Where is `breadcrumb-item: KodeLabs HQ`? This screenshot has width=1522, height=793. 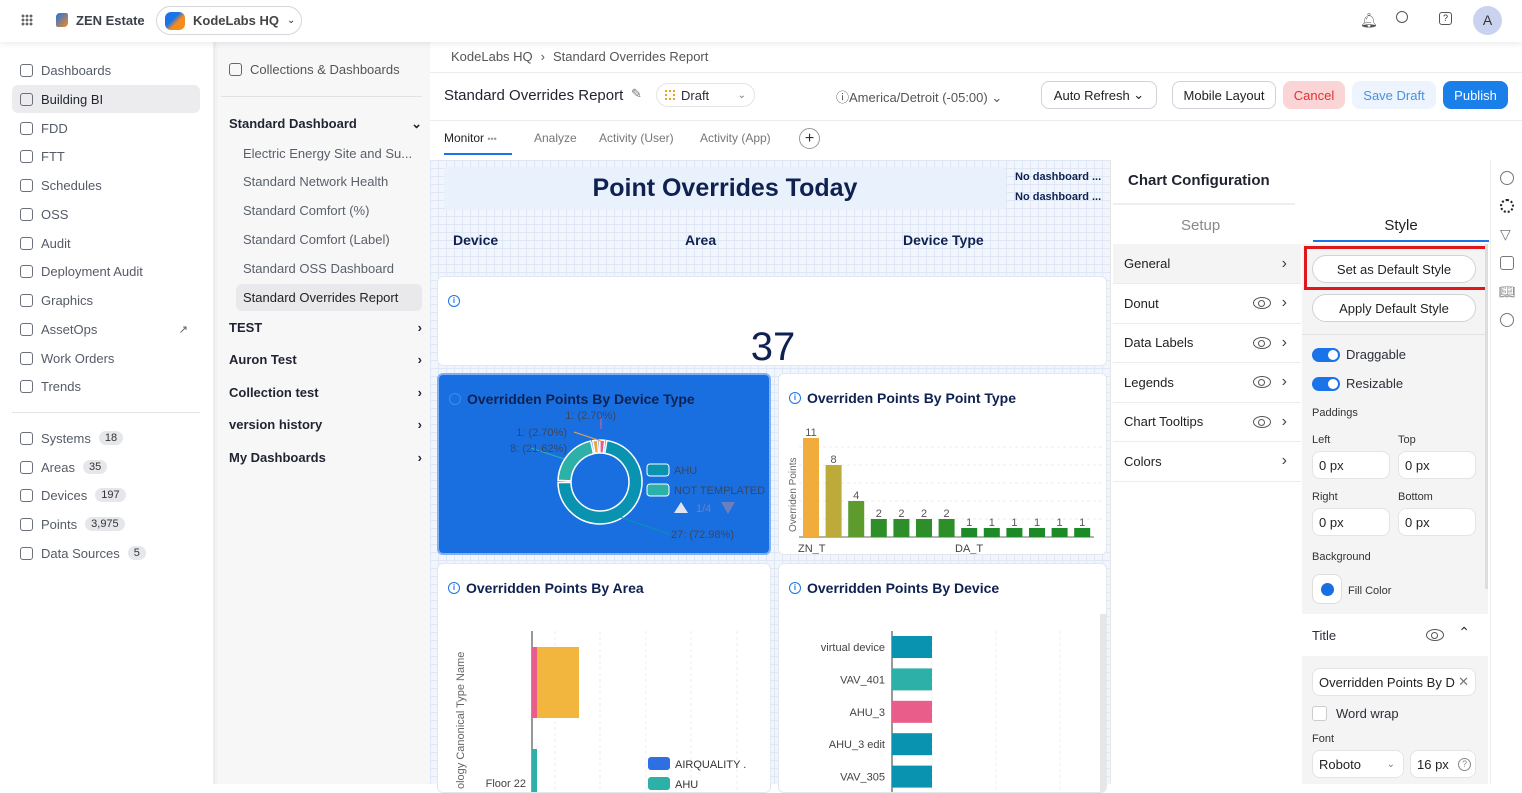
breadcrumb-item: KodeLabs HQ is located at coordinates (492, 56).